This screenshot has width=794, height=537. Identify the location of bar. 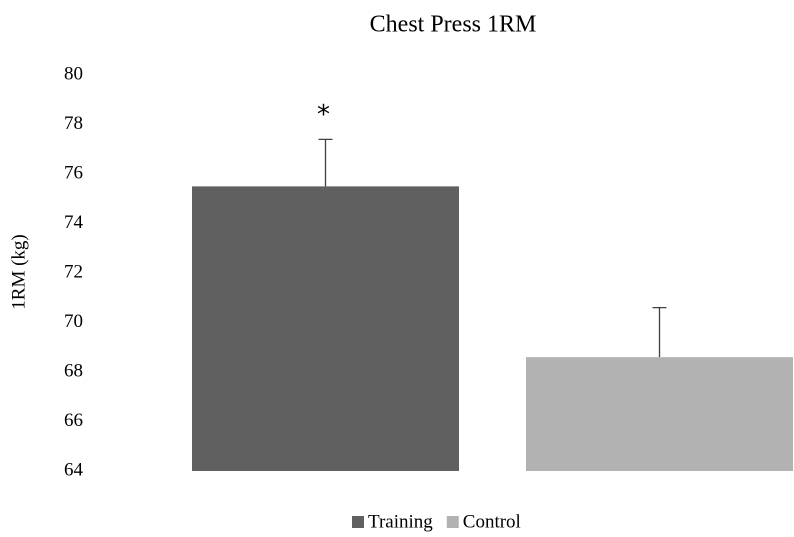
(659, 414).